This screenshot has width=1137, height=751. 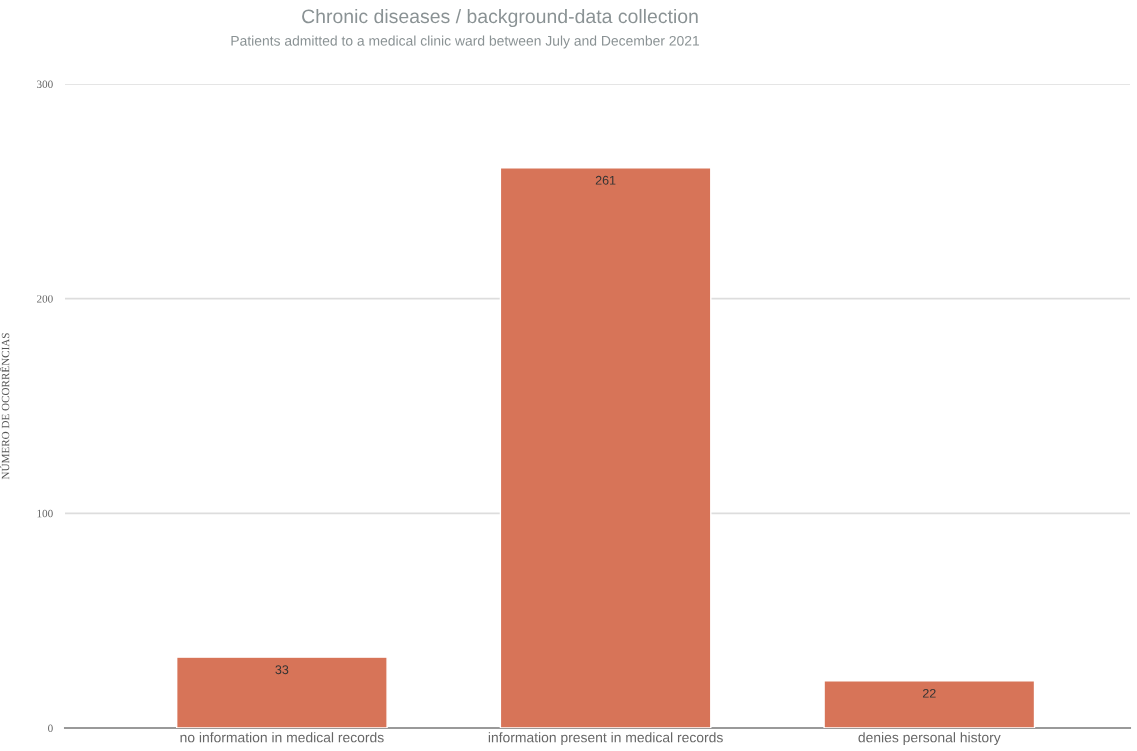 What do you see at coordinates (45, 513) in the screenshot?
I see `y-tick-label: 100` at bounding box center [45, 513].